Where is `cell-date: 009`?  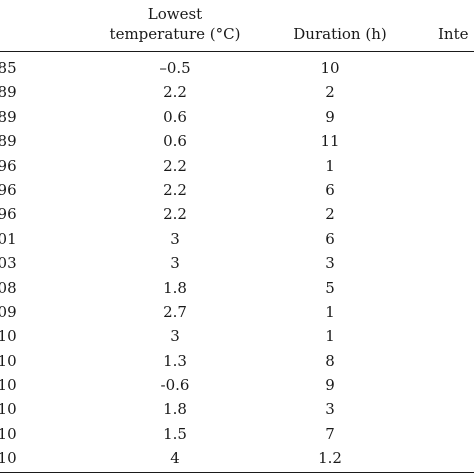 cell-date: 009 is located at coordinates (8, 311).